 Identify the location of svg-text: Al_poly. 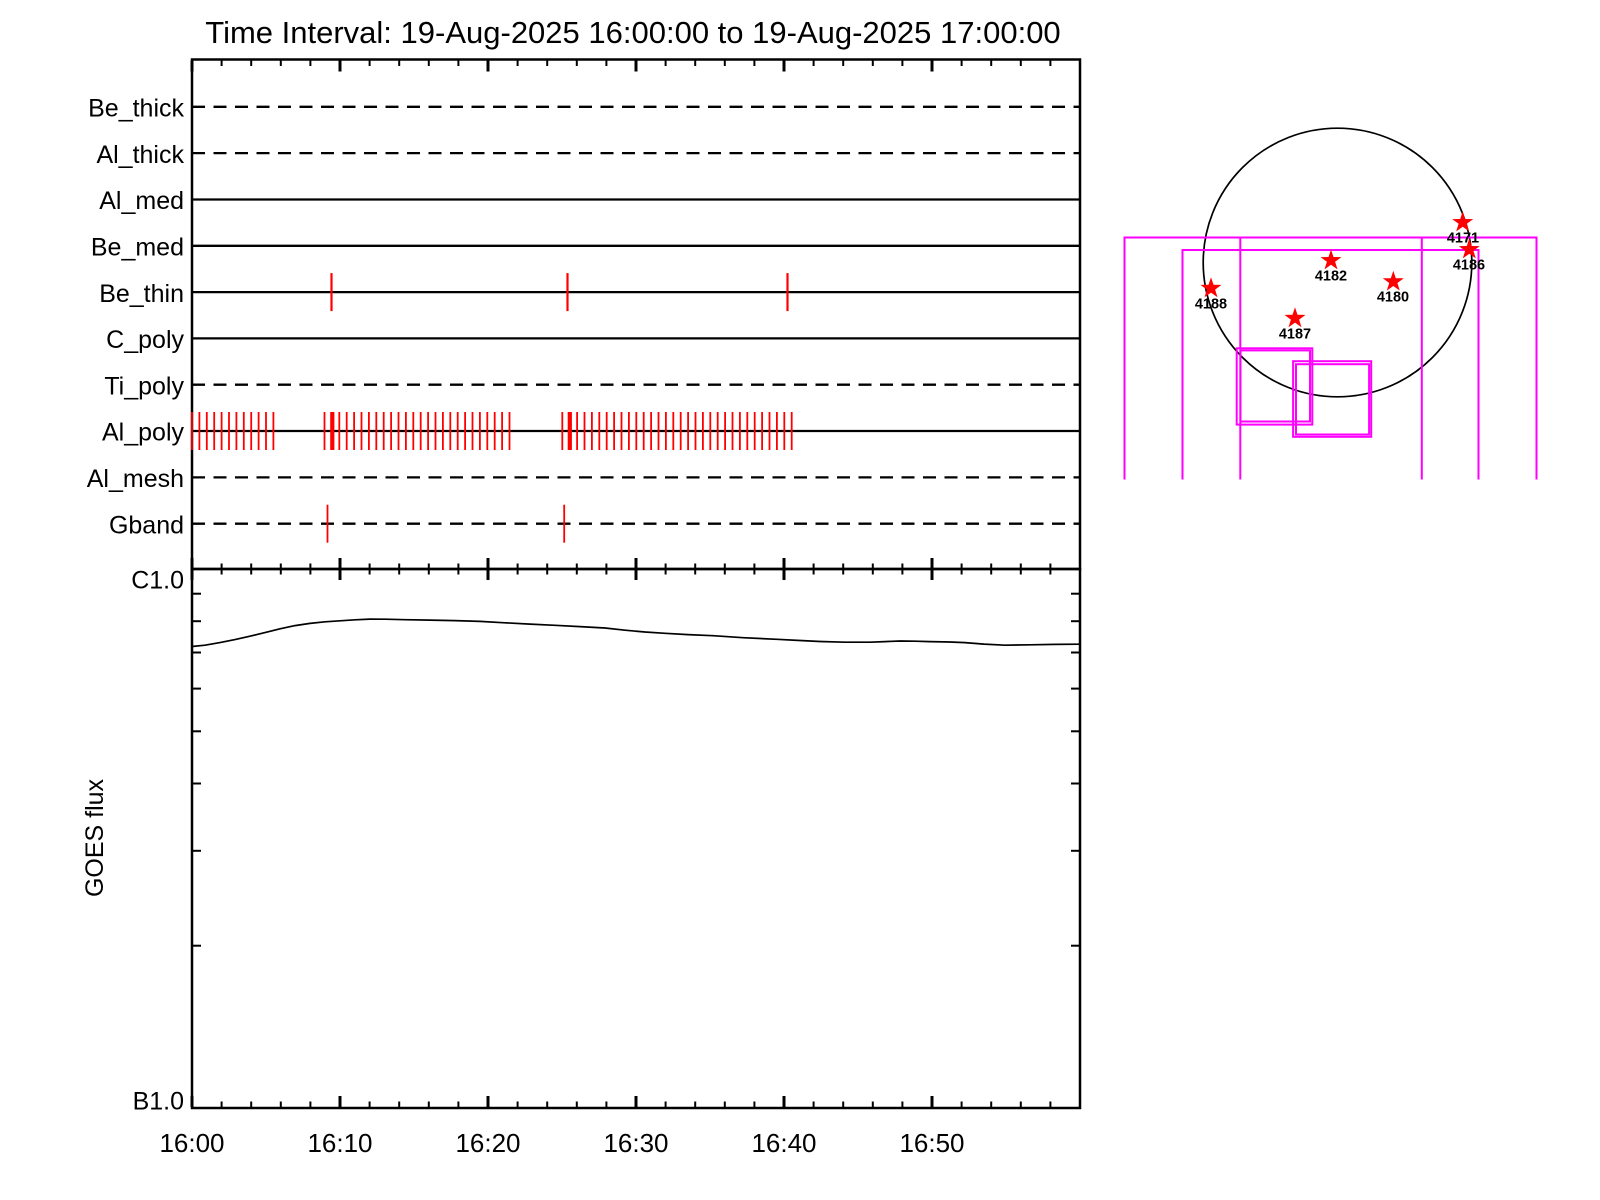
(143, 433).